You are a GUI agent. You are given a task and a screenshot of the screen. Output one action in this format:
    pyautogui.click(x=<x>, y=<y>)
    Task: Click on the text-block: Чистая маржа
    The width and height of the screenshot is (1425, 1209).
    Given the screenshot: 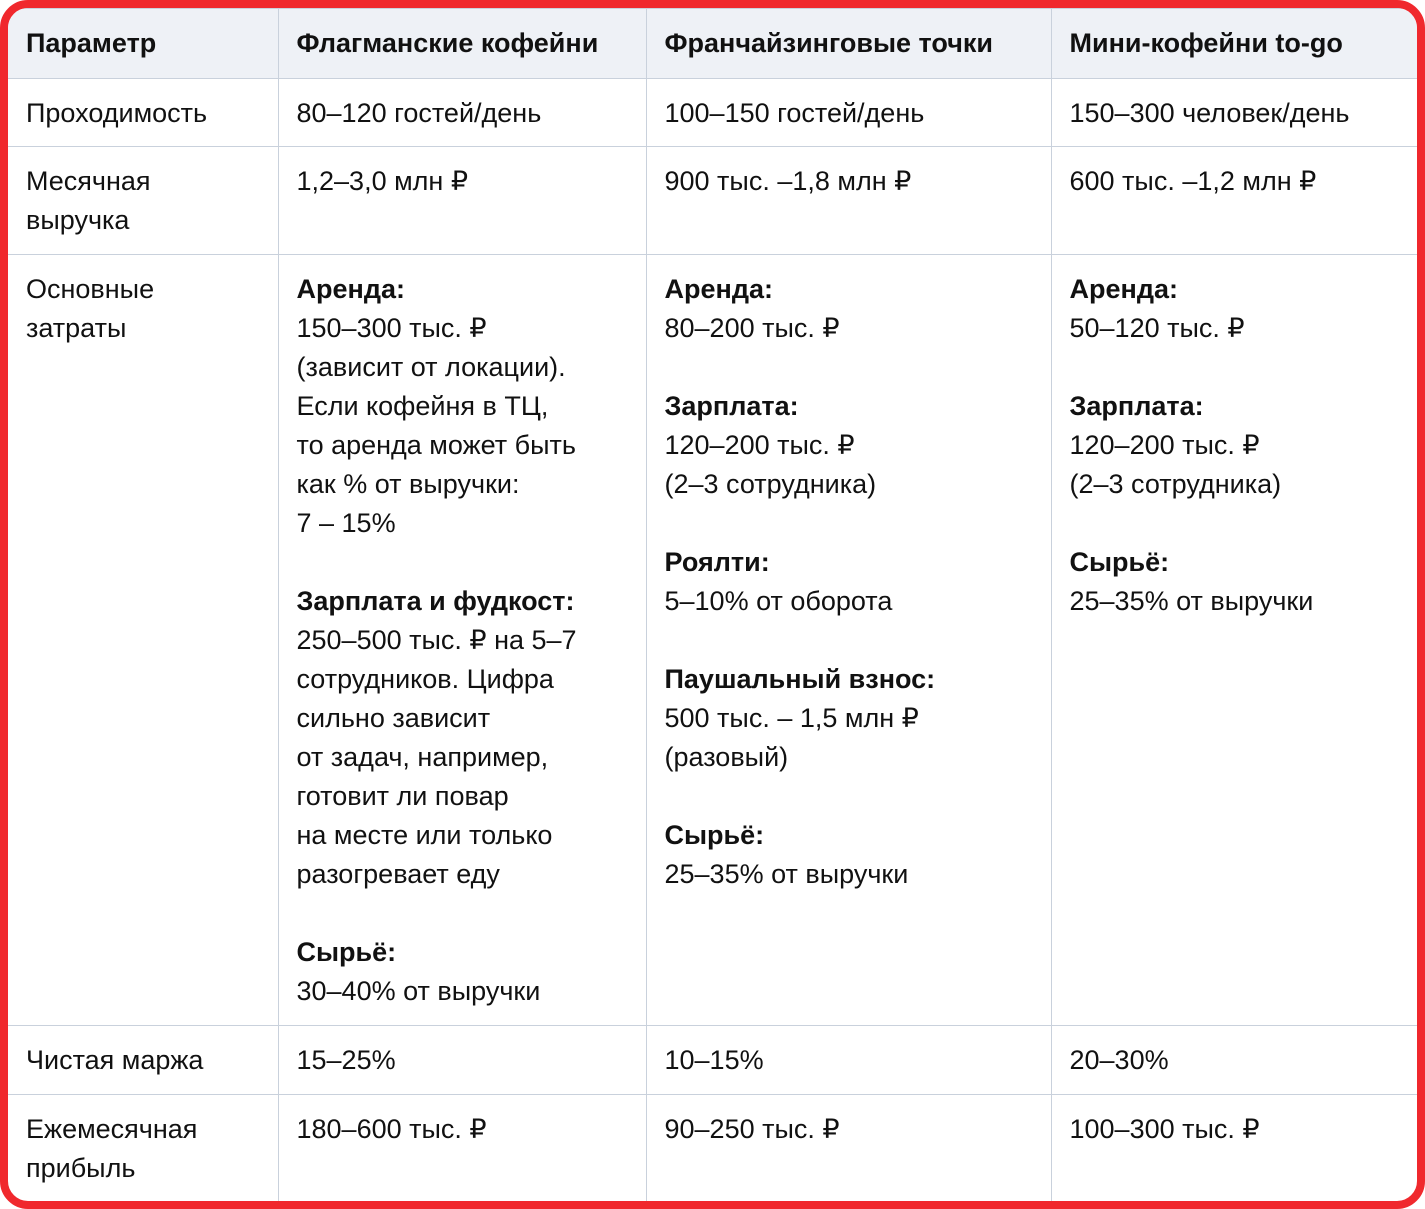 What is the action you would take?
    pyautogui.click(x=143, y=1060)
    